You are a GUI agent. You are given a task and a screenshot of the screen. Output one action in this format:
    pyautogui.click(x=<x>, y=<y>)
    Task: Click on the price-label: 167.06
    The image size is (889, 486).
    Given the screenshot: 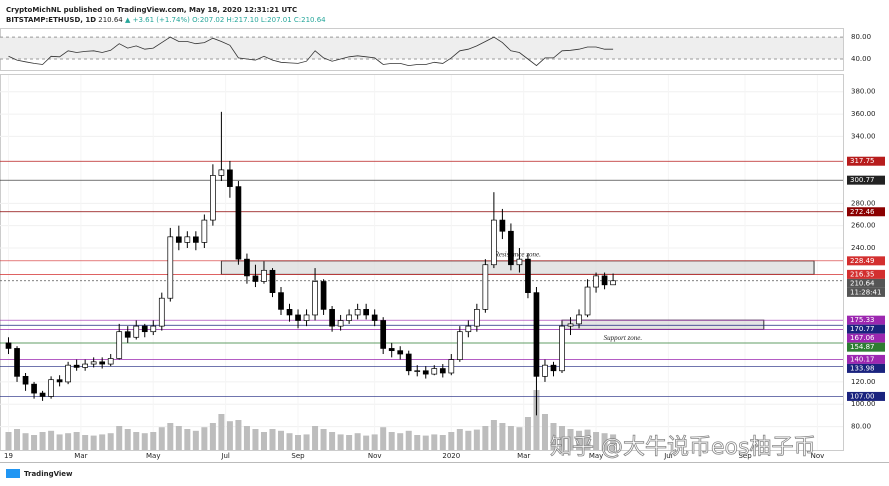 What is the action you would take?
    pyautogui.click(x=862, y=338)
    